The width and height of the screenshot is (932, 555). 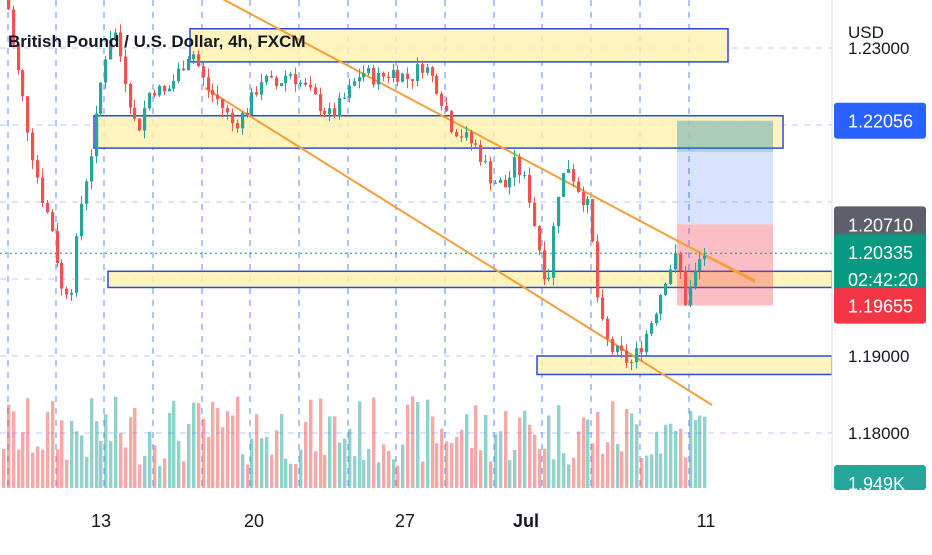 I want to click on y-axis-ticks: 1.18000 1.19000 1.23000, so click(x=878, y=241).